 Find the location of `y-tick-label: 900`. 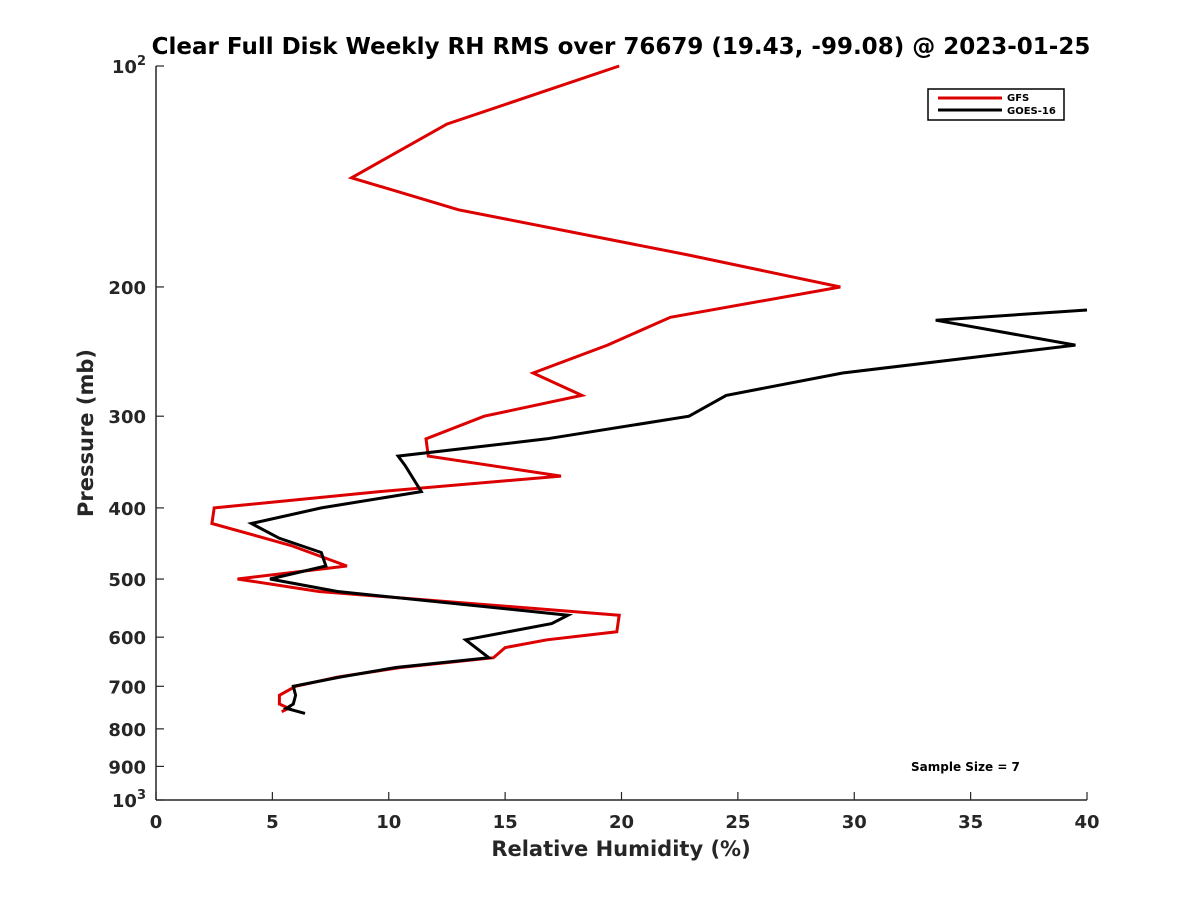

y-tick-label: 900 is located at coordinates (127, 767).